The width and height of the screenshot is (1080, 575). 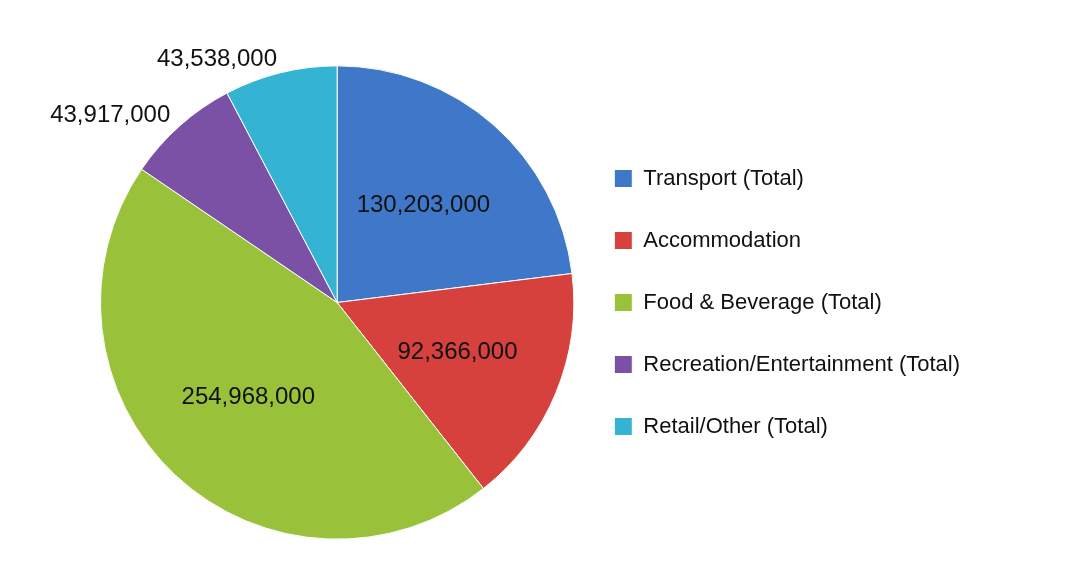 I want to click on legend-label: Transport (Total), so click(x=723, y=177).